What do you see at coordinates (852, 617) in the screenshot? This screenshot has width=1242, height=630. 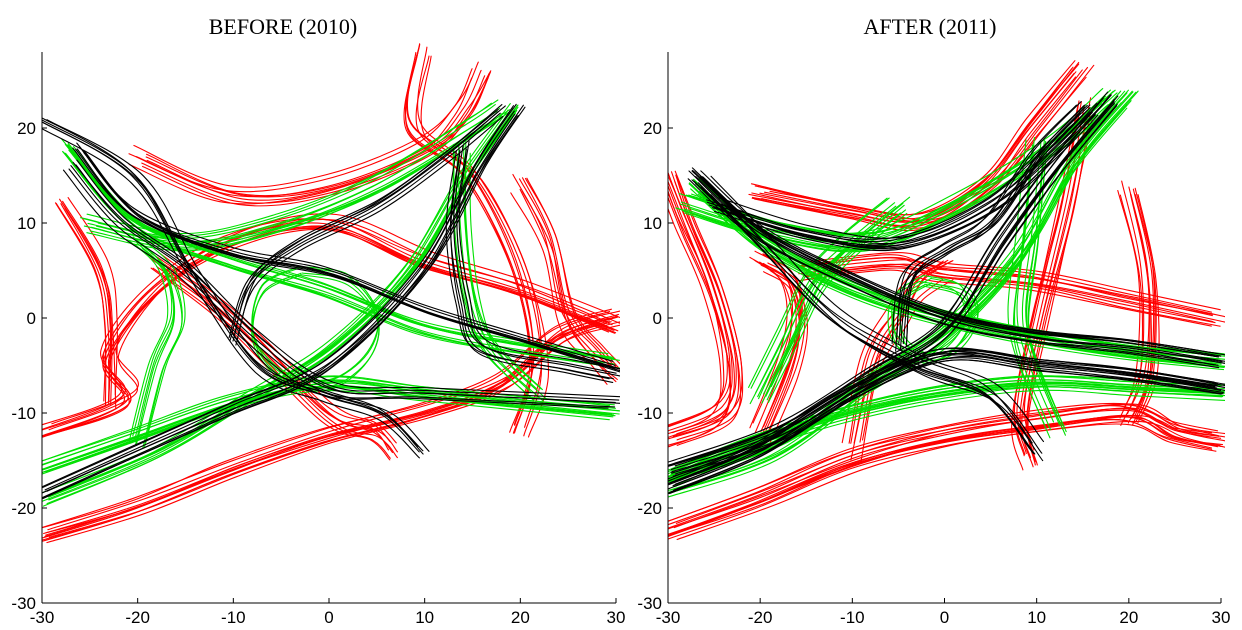 I see `x-tick-label: -10` at bounding box center [852, 617].